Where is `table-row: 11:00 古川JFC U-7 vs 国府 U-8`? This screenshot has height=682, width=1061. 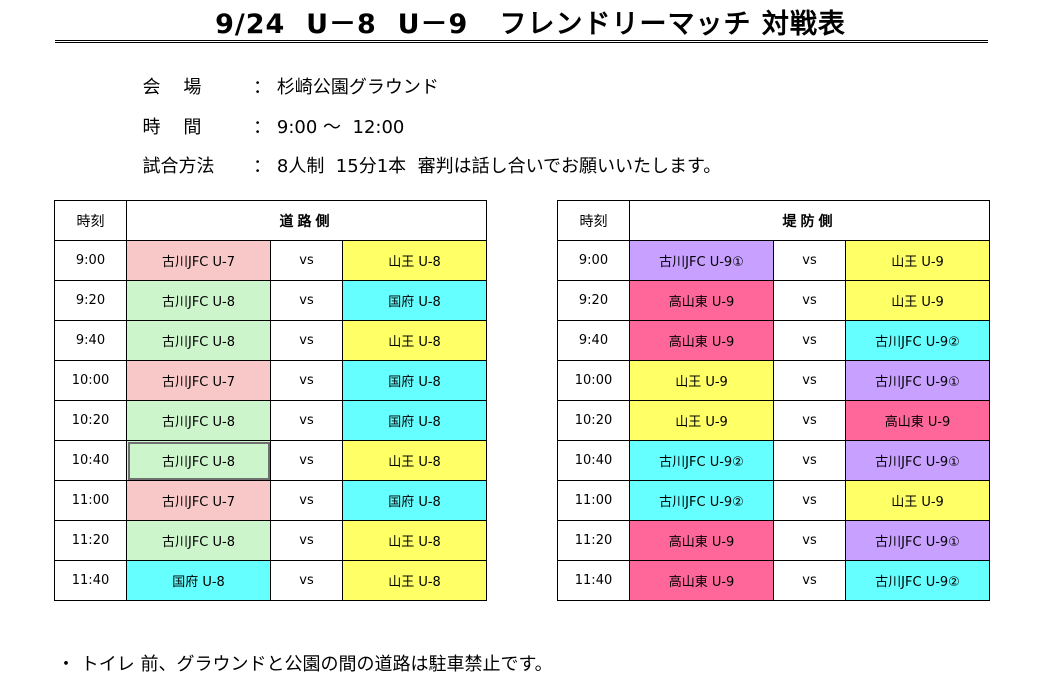
table-row: 11:00 古川JFC U-7 vs 国府 U-8 is located at coordinates (270, 500).